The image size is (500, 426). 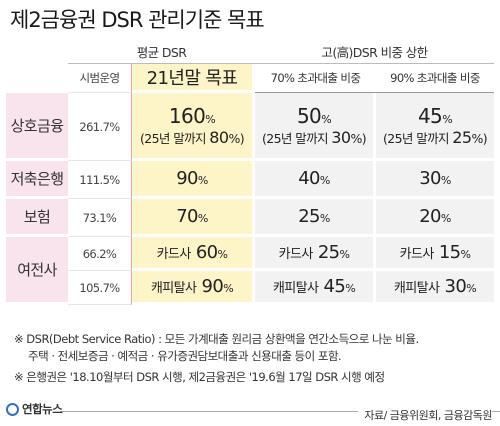 I want to click on over90-card: 카드사 15%, so click(x=435, y=254).